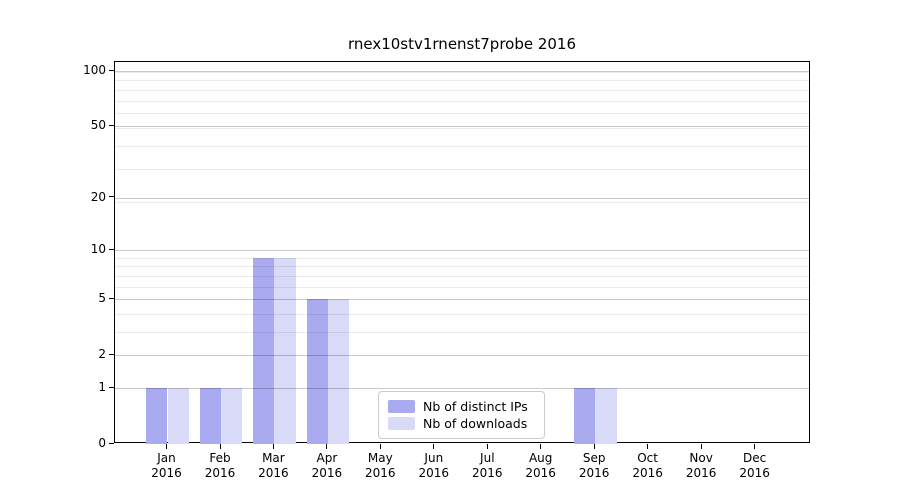 The width and height of the screenshot is (900, 500). What do you see at coordinates (487, 446) in the screenshot?
I see `x-tick-mark-jul` at bounding box center [487, 446].